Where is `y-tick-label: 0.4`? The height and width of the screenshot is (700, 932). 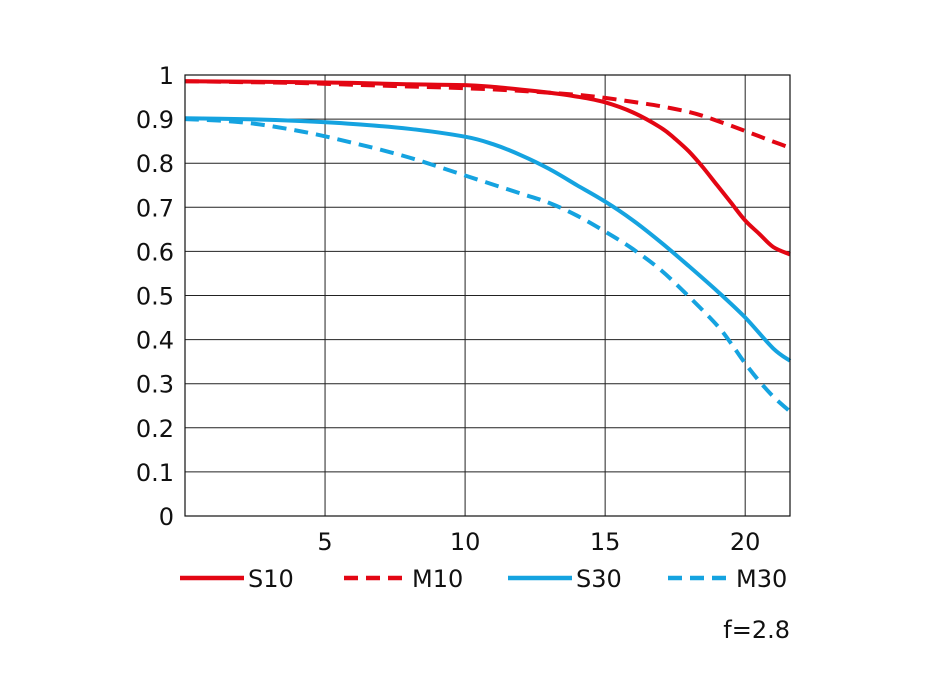 y-tick-label: 0.4 is located at coordinates (155, 341).